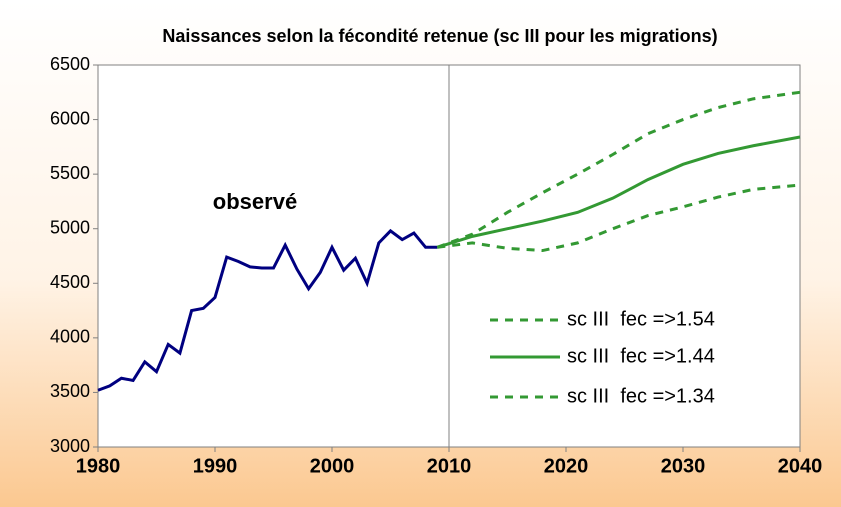 This screenshot has width=841, height=507. I want to click on y-tick-label: 3000, so click(70, 446).